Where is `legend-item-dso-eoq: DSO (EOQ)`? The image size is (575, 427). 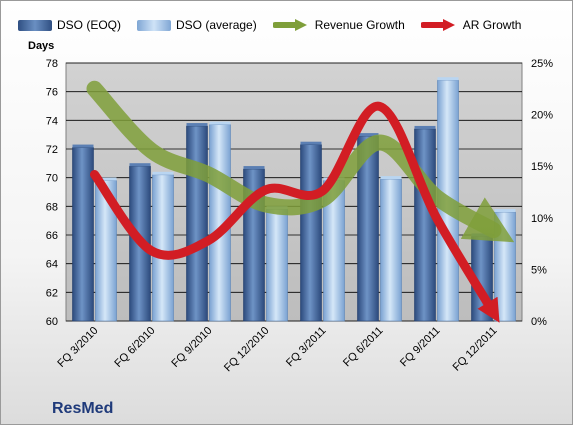
legend-item-dso-eoq: DSO (EOQ) is located at coordinates (69, 25).